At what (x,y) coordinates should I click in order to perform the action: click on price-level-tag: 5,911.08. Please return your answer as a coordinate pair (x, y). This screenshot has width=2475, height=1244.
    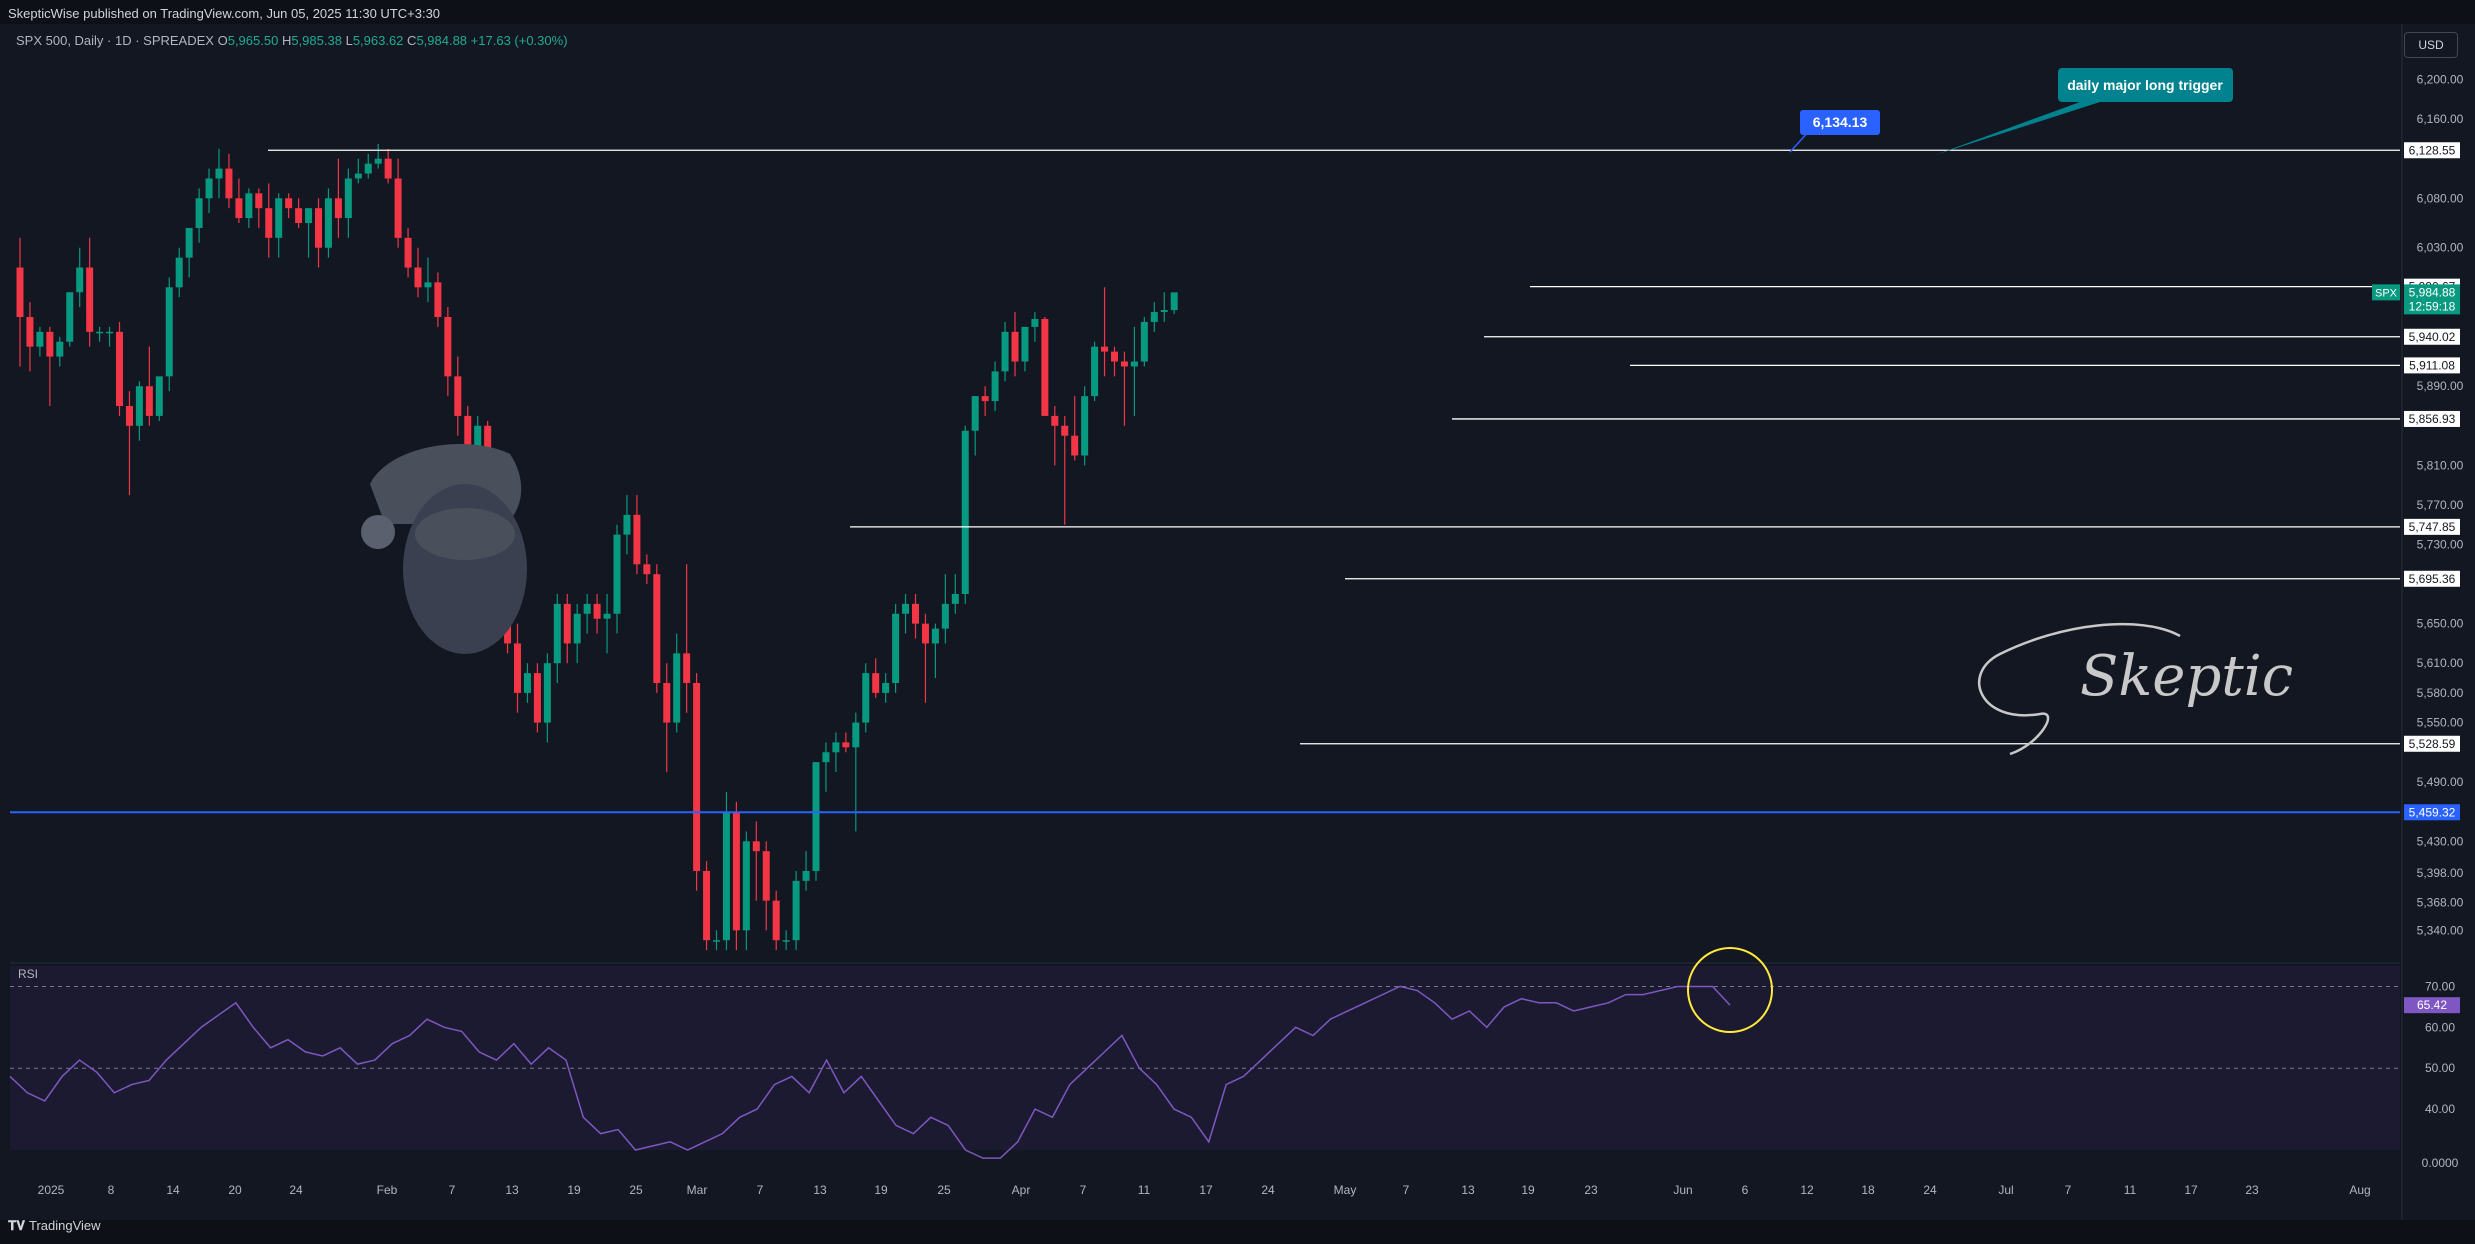
    Looking at the image, I should click on (2432, 365).